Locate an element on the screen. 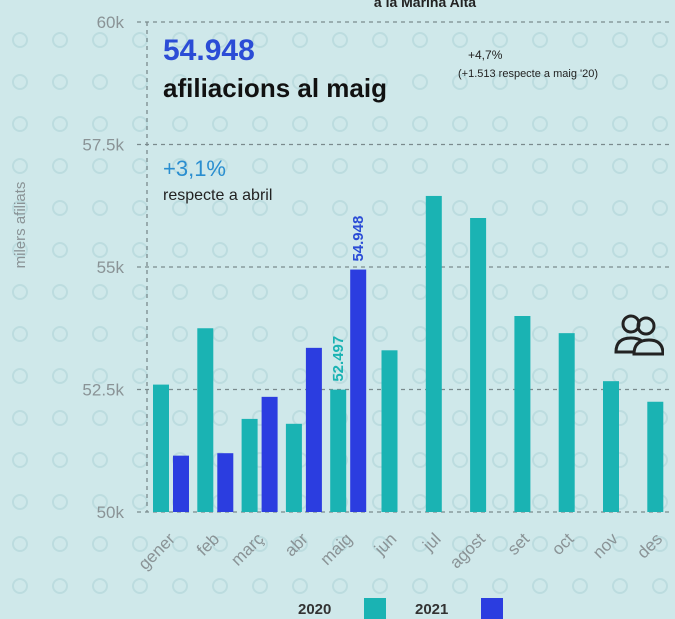  yearly-change-text: (+1.513 respecte a maig '20) is located at coordinates (528, 74).